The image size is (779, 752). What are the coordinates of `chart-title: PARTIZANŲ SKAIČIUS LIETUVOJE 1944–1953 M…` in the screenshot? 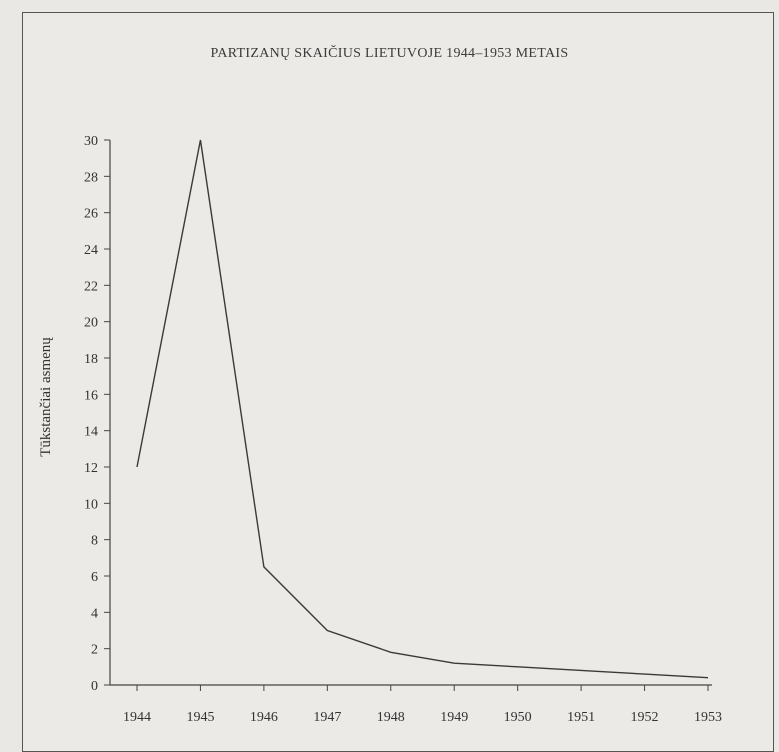 It's located at (389, 53).